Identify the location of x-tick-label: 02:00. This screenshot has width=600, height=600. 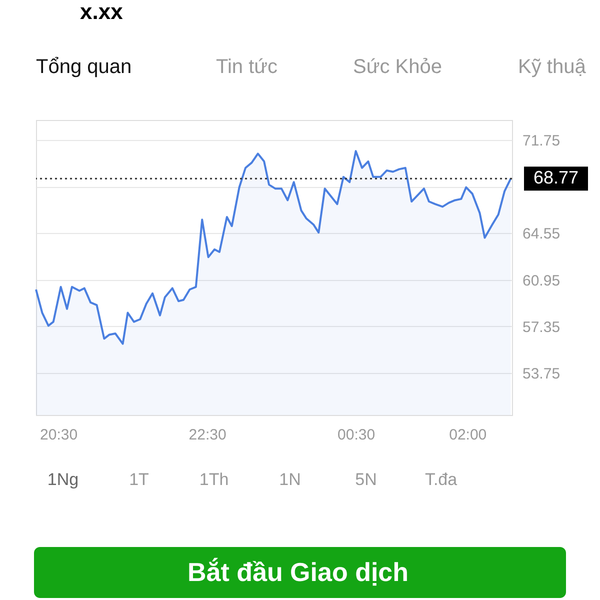
(468, 435).